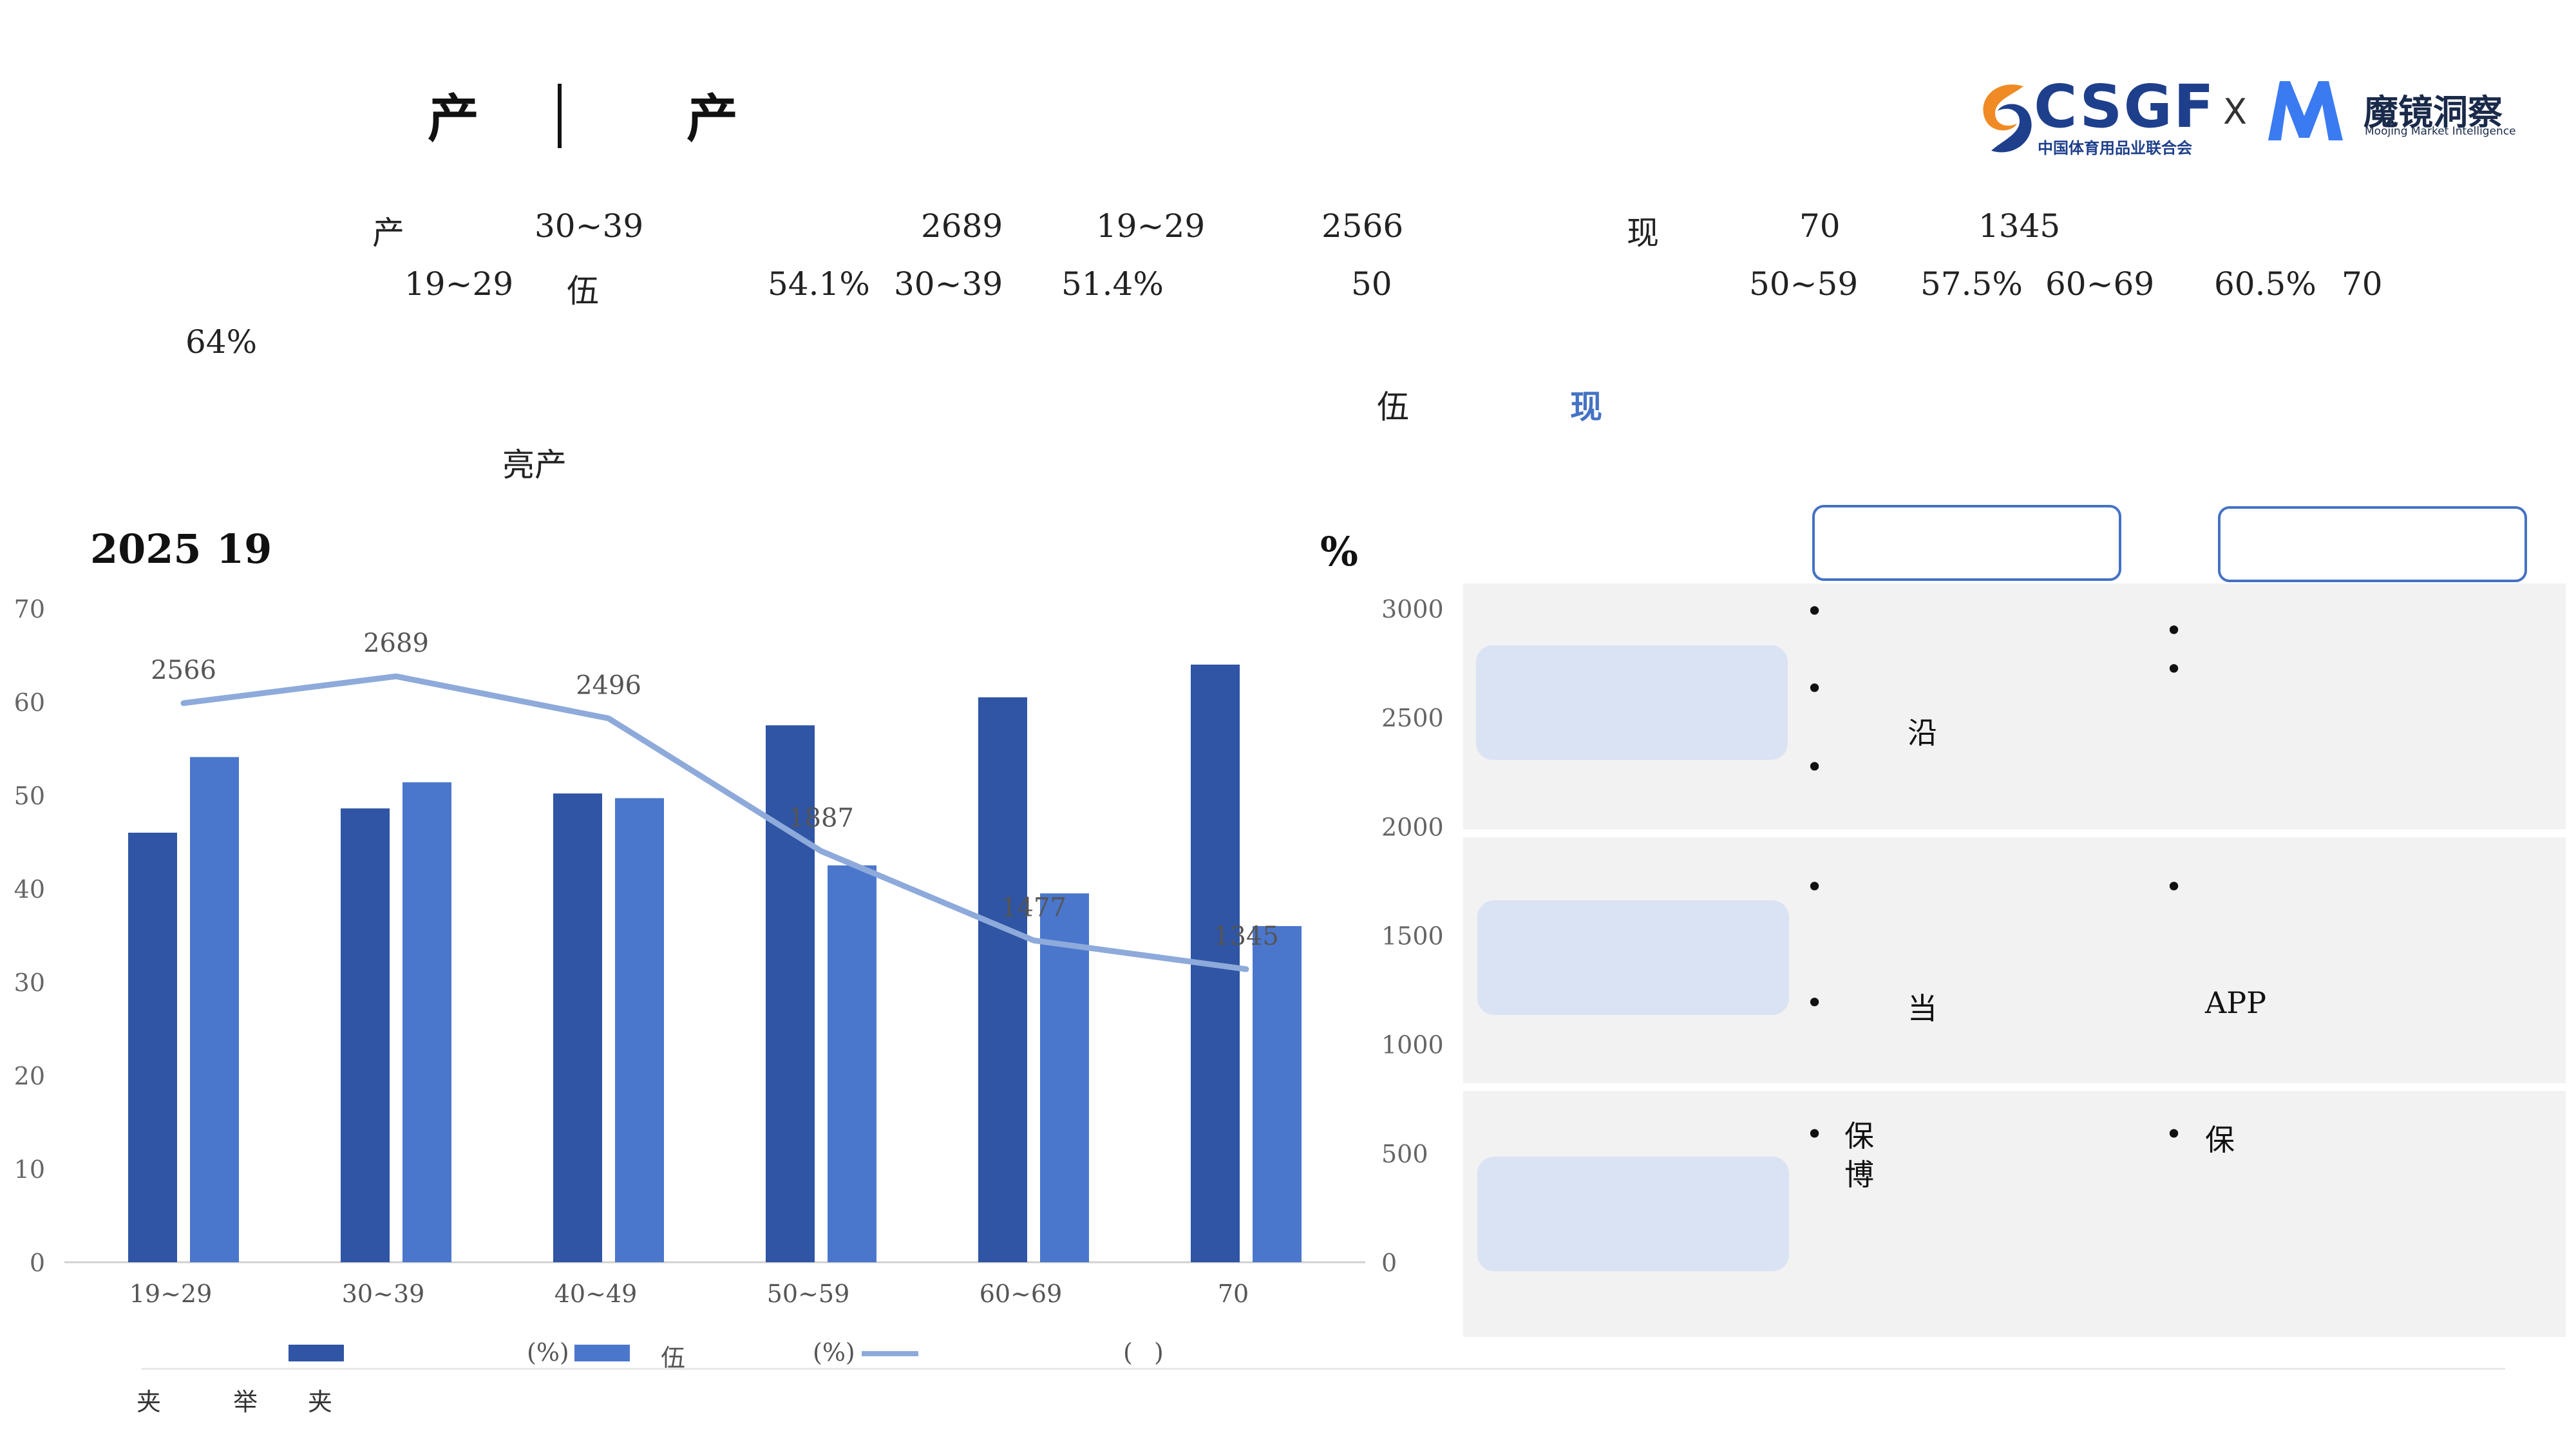 The image size is (2576, 1449). Describe the element at coordinates (30, 1076) in the screenshot. I see `left-tick-label: 20` at that location.